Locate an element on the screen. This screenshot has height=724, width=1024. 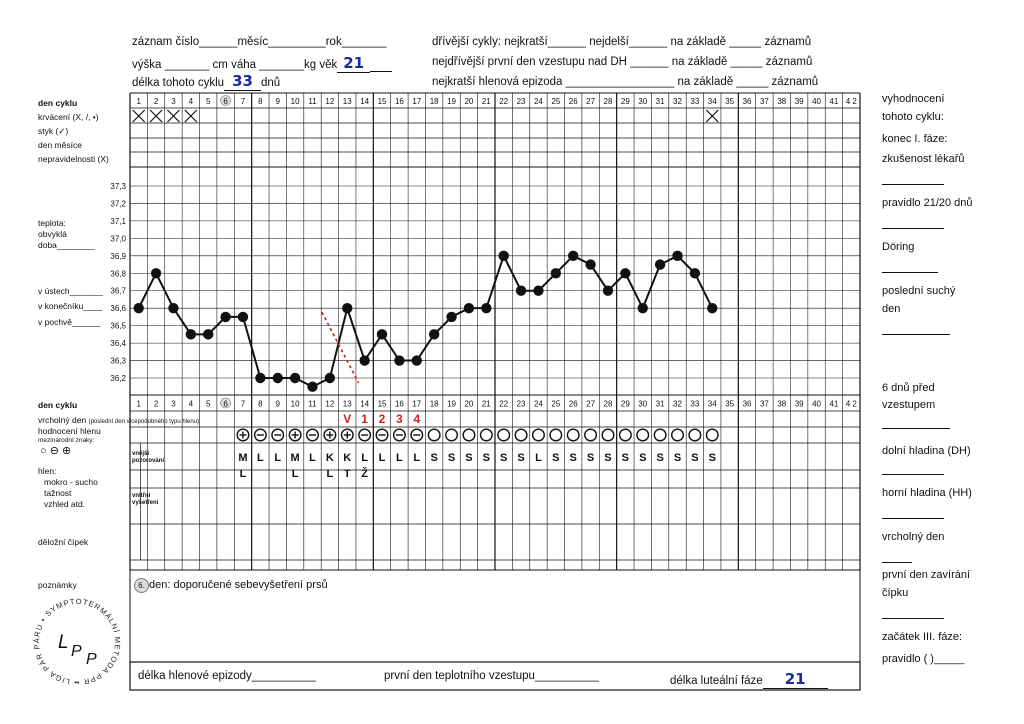
doctors-experience-field is located at coordinates (913, 177).